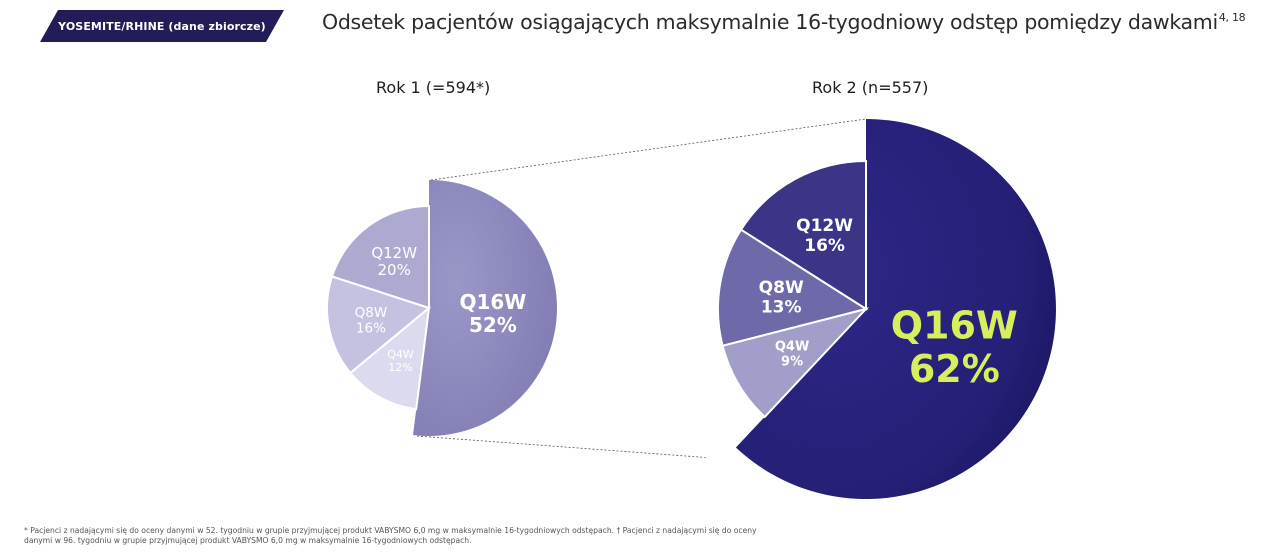  What do you see at coordinates (371, 313) in the screenshot?
I see `pie1-label-q8w: Q8W` at bounding box center [371, 313].